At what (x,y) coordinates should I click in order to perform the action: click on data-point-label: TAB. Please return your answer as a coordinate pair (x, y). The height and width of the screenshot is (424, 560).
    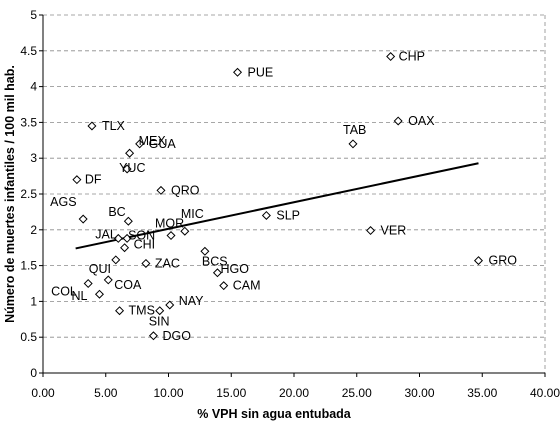
    Looking at the image, I should click on (354, 130).